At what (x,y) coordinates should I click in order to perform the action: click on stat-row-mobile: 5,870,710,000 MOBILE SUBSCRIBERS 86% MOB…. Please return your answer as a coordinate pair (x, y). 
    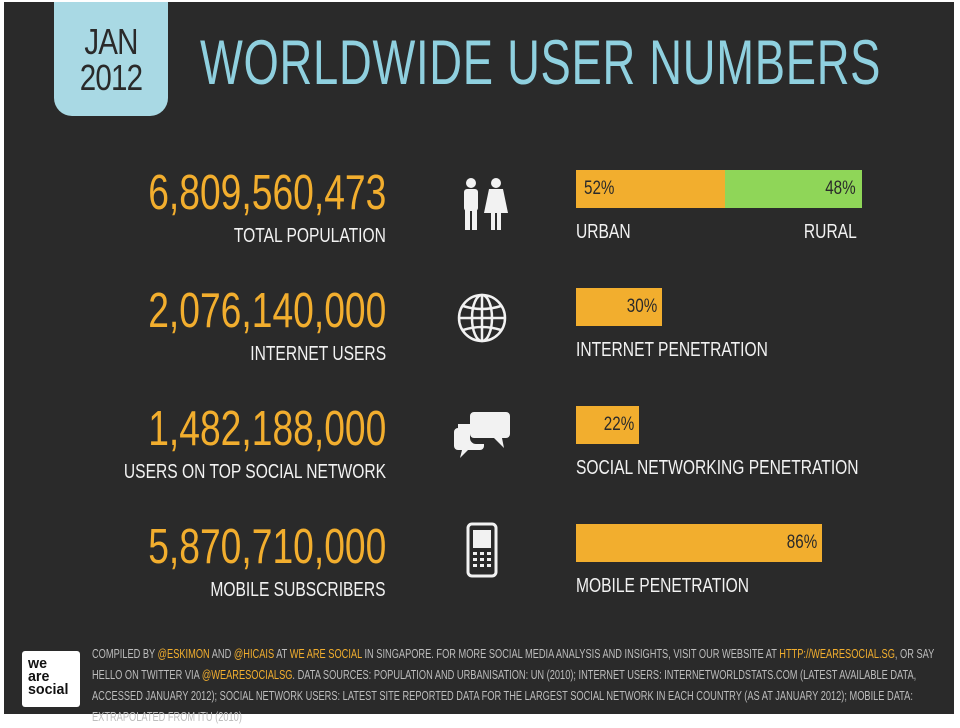
    Looking at the image, I should click on (479, 572).